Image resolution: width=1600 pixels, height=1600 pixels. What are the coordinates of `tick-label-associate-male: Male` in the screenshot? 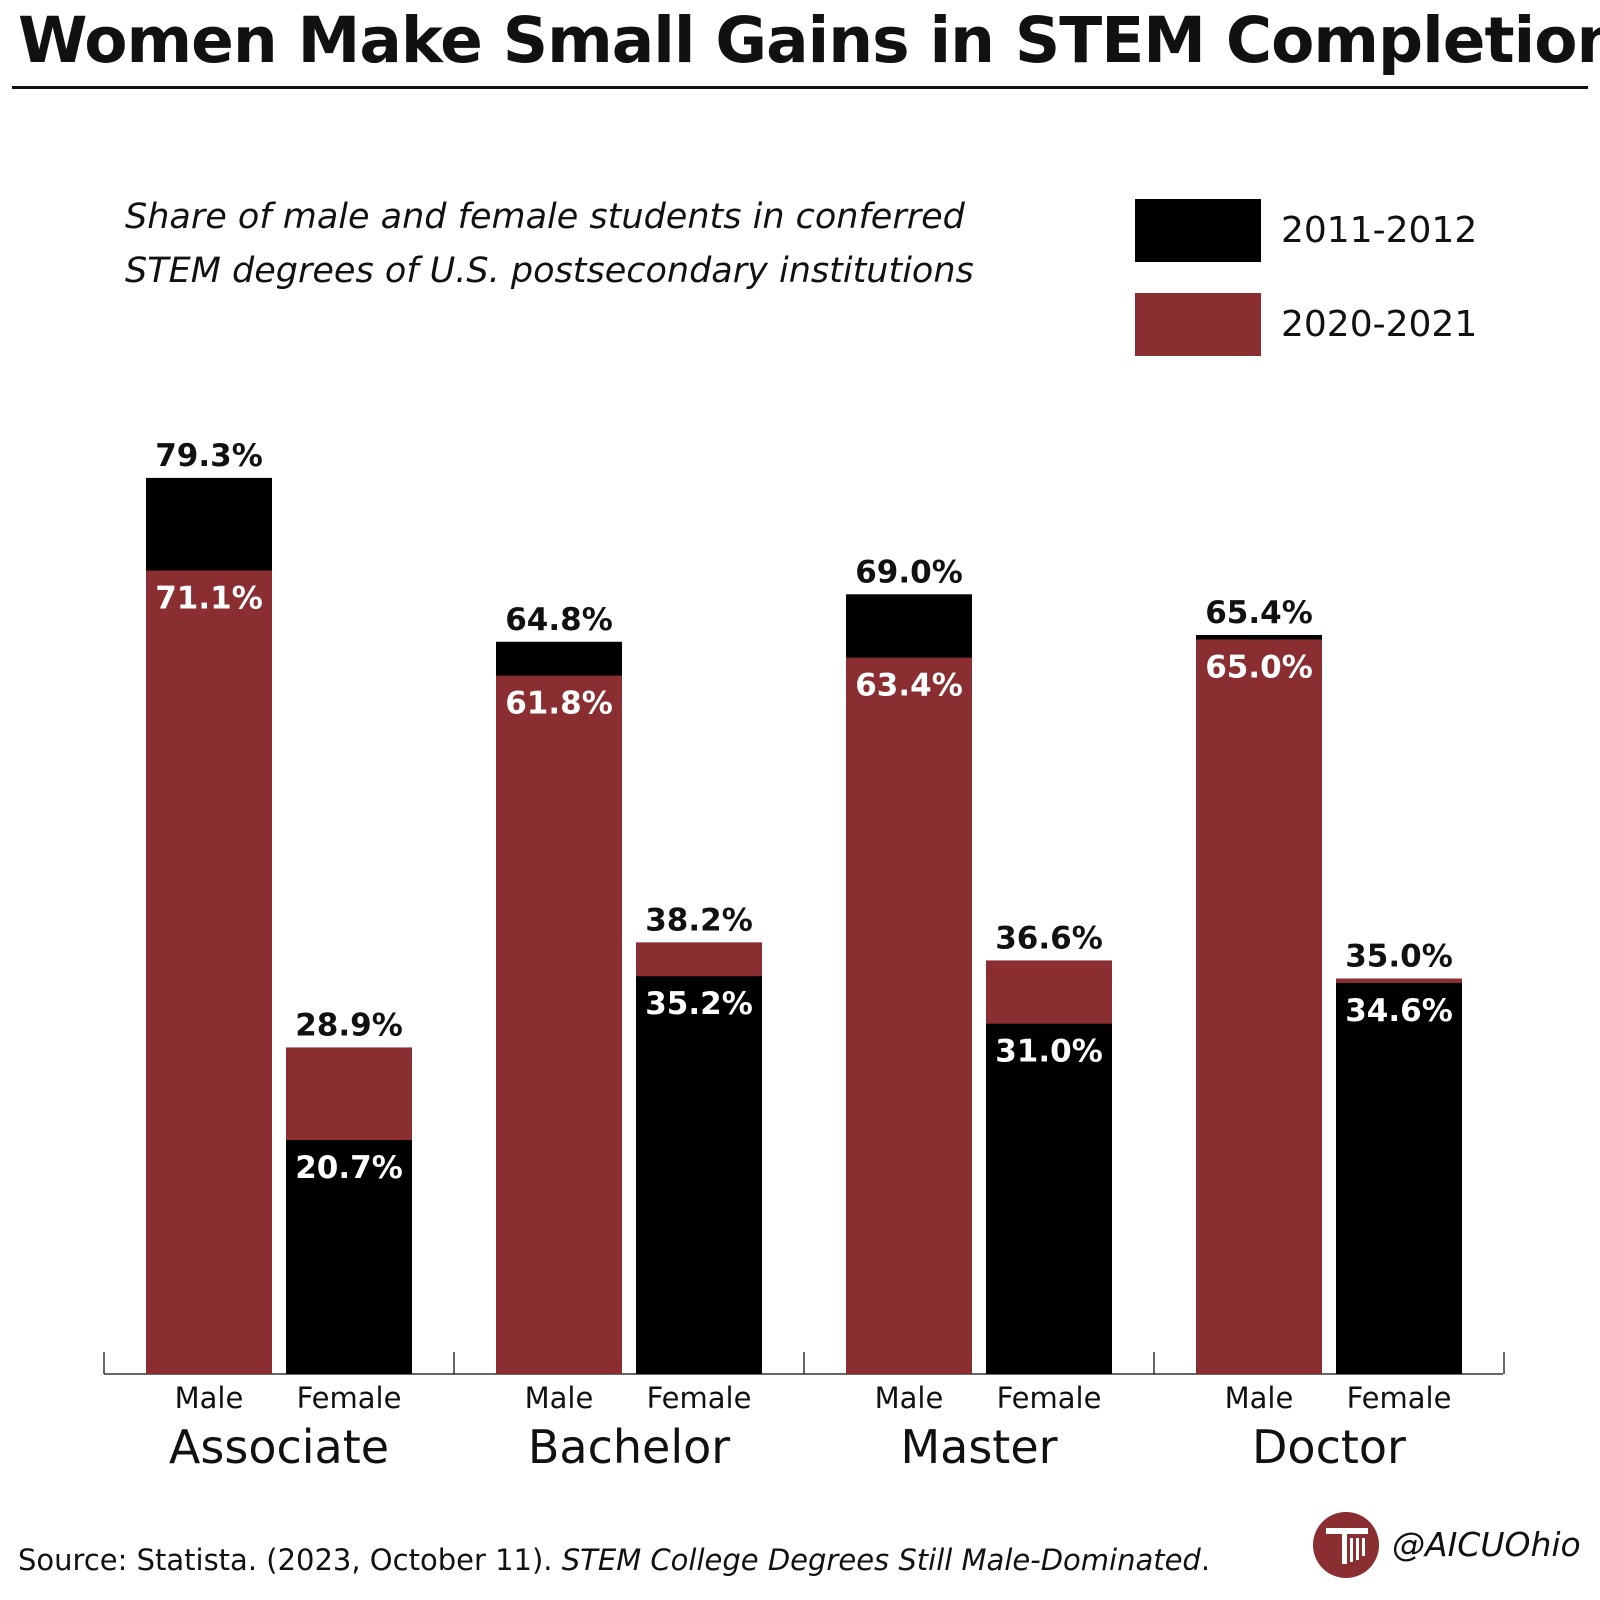 It's located at (209, 1398).